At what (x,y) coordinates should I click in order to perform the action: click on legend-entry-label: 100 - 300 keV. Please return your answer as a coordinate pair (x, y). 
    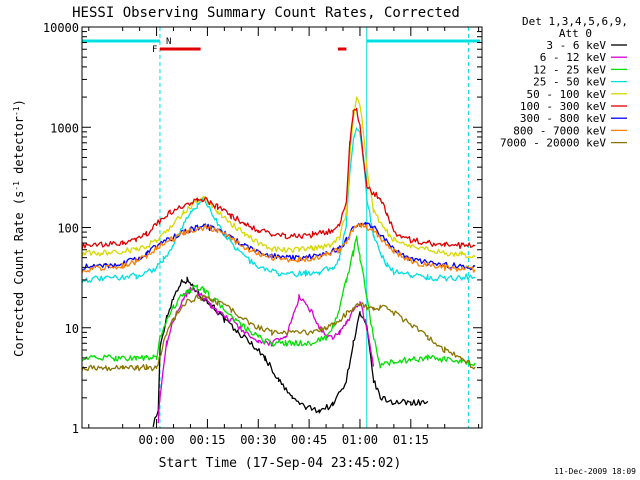
    Looking at the image, I should click on (563, 106).